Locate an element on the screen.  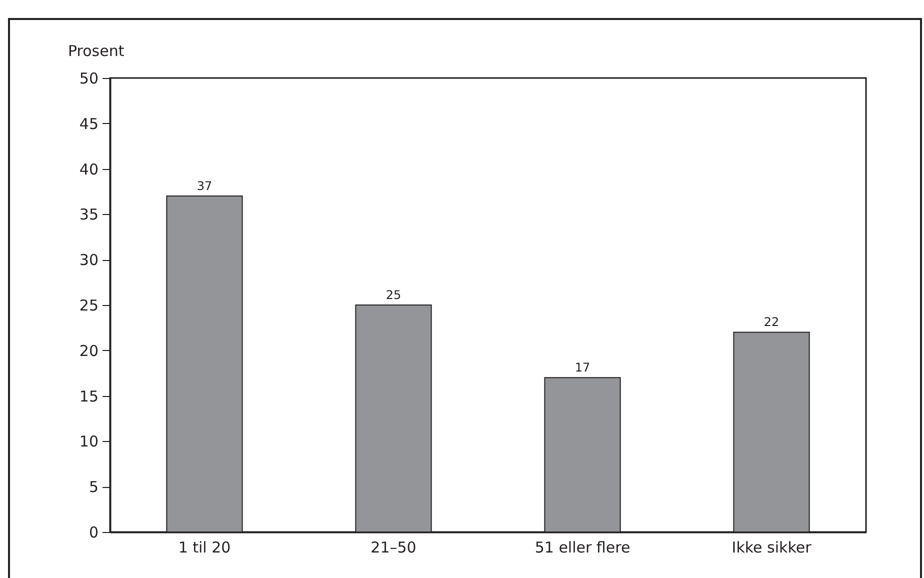
y-tick-label: 0 is located at coordinates (93, 533).